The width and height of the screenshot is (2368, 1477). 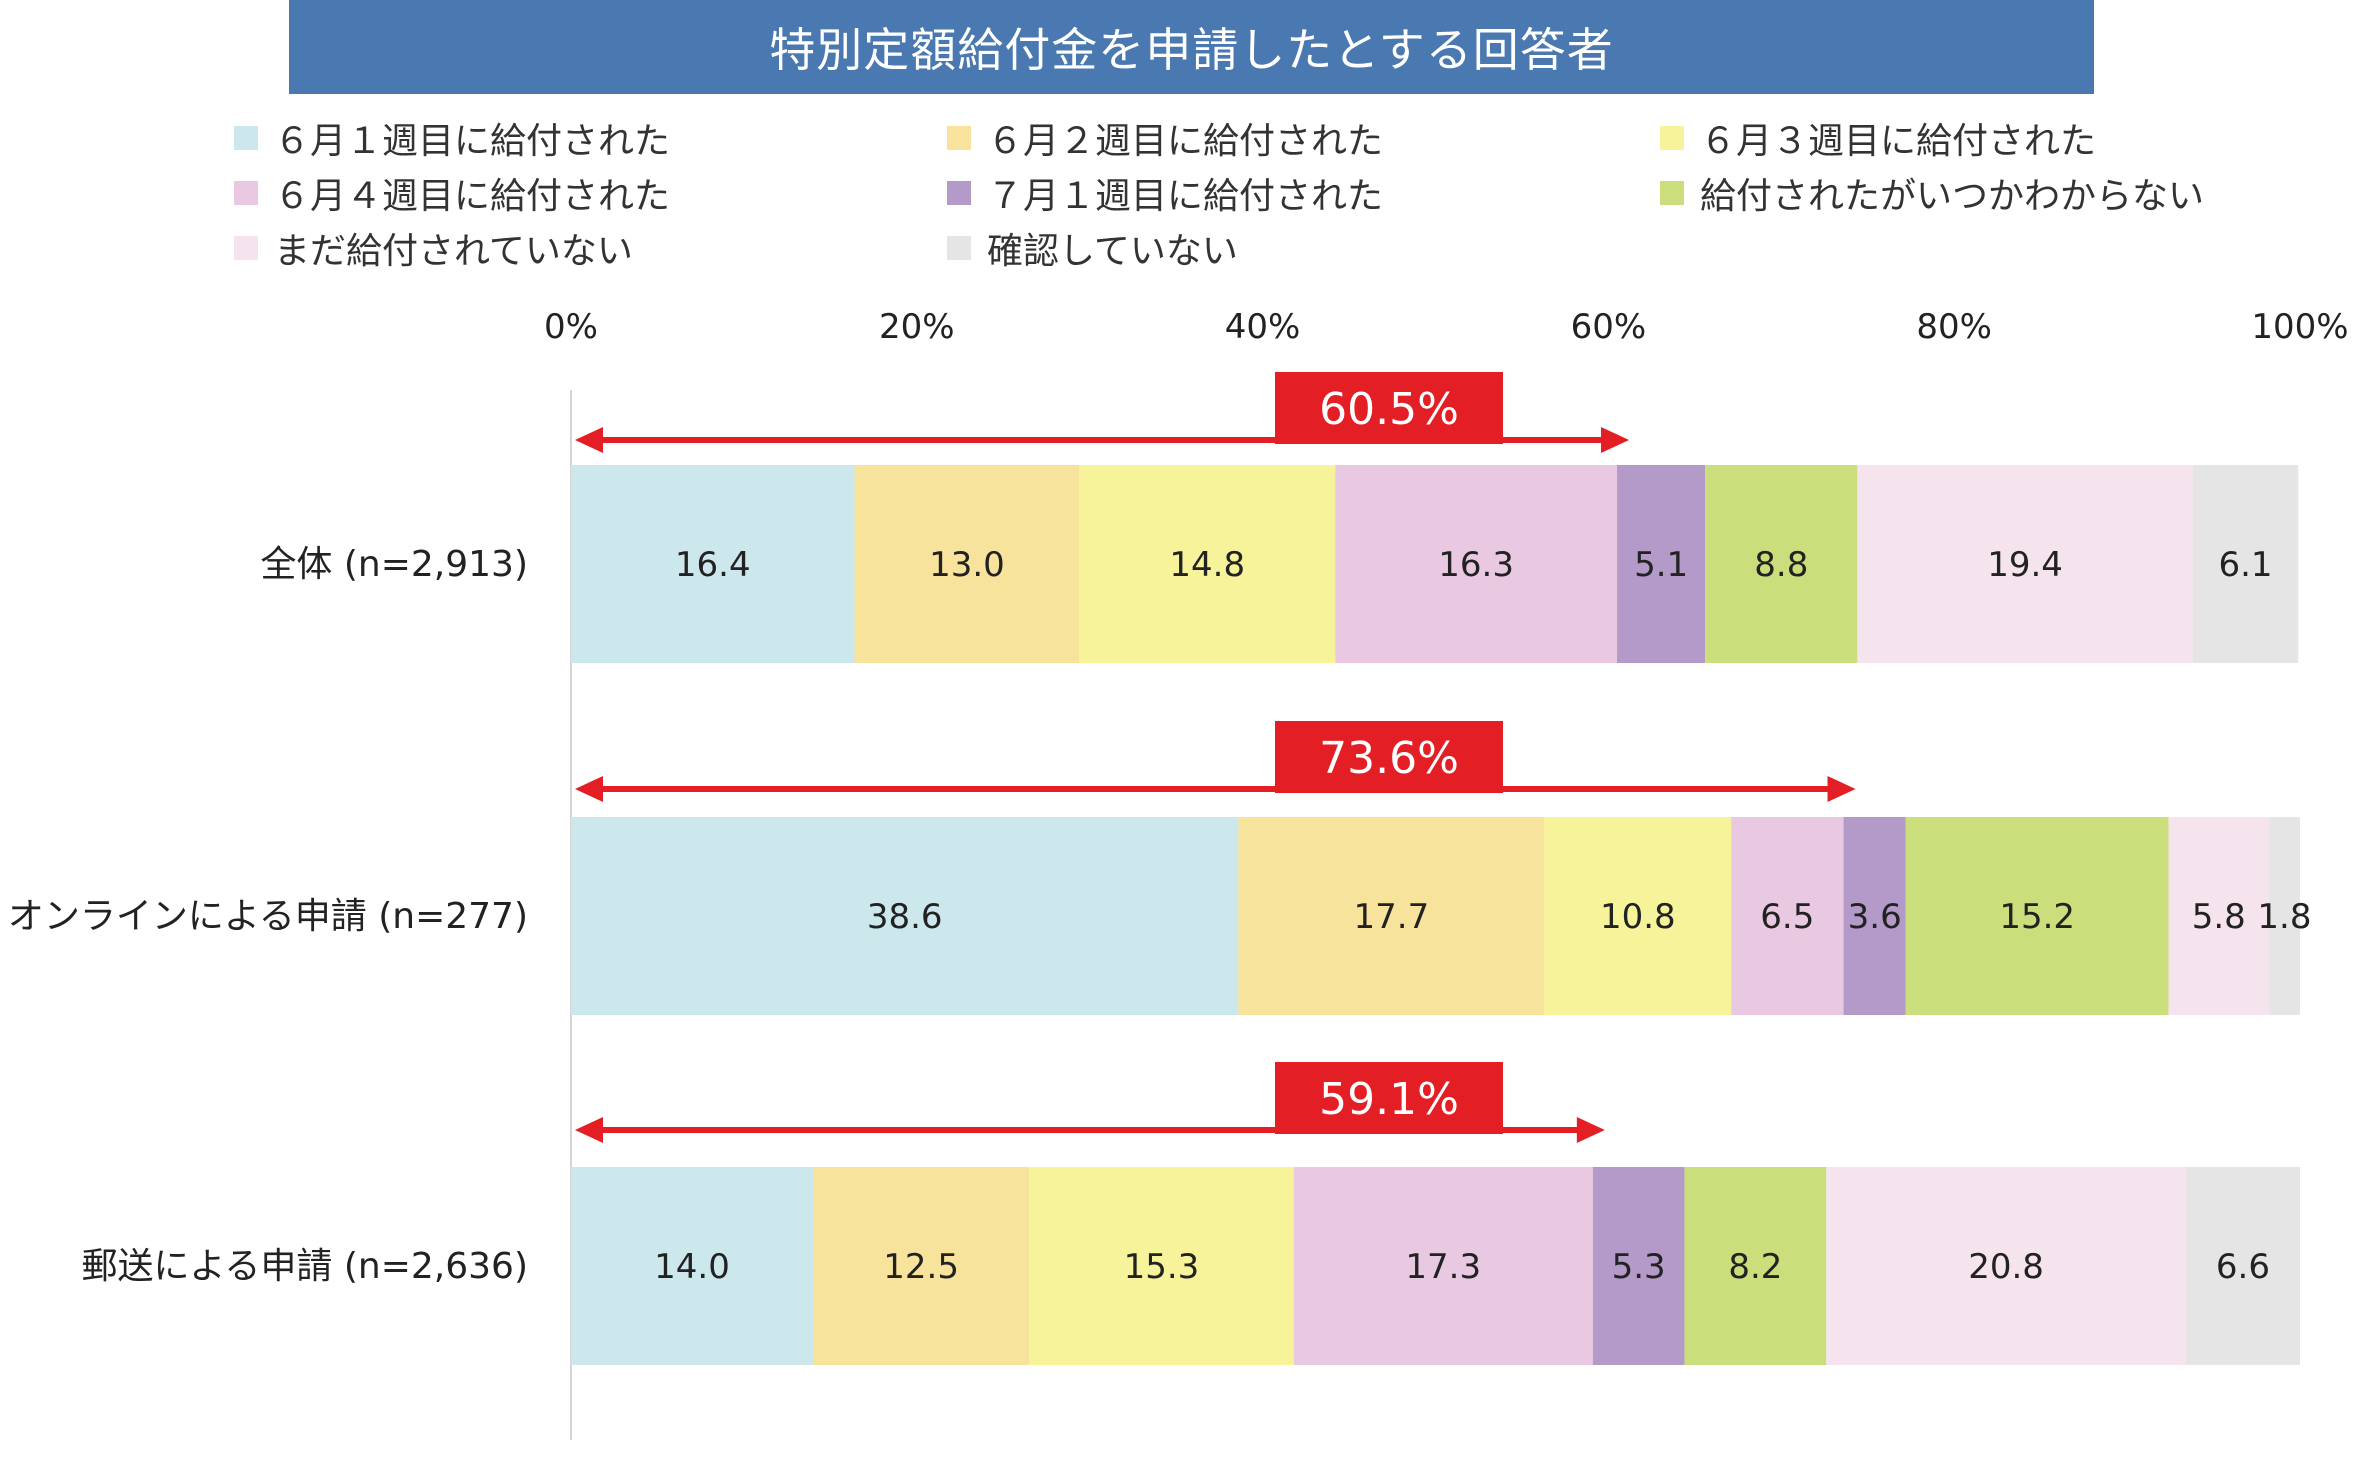 I want to click on legend-item: ６月２週目に給付された, so click(x=1165, y=138).